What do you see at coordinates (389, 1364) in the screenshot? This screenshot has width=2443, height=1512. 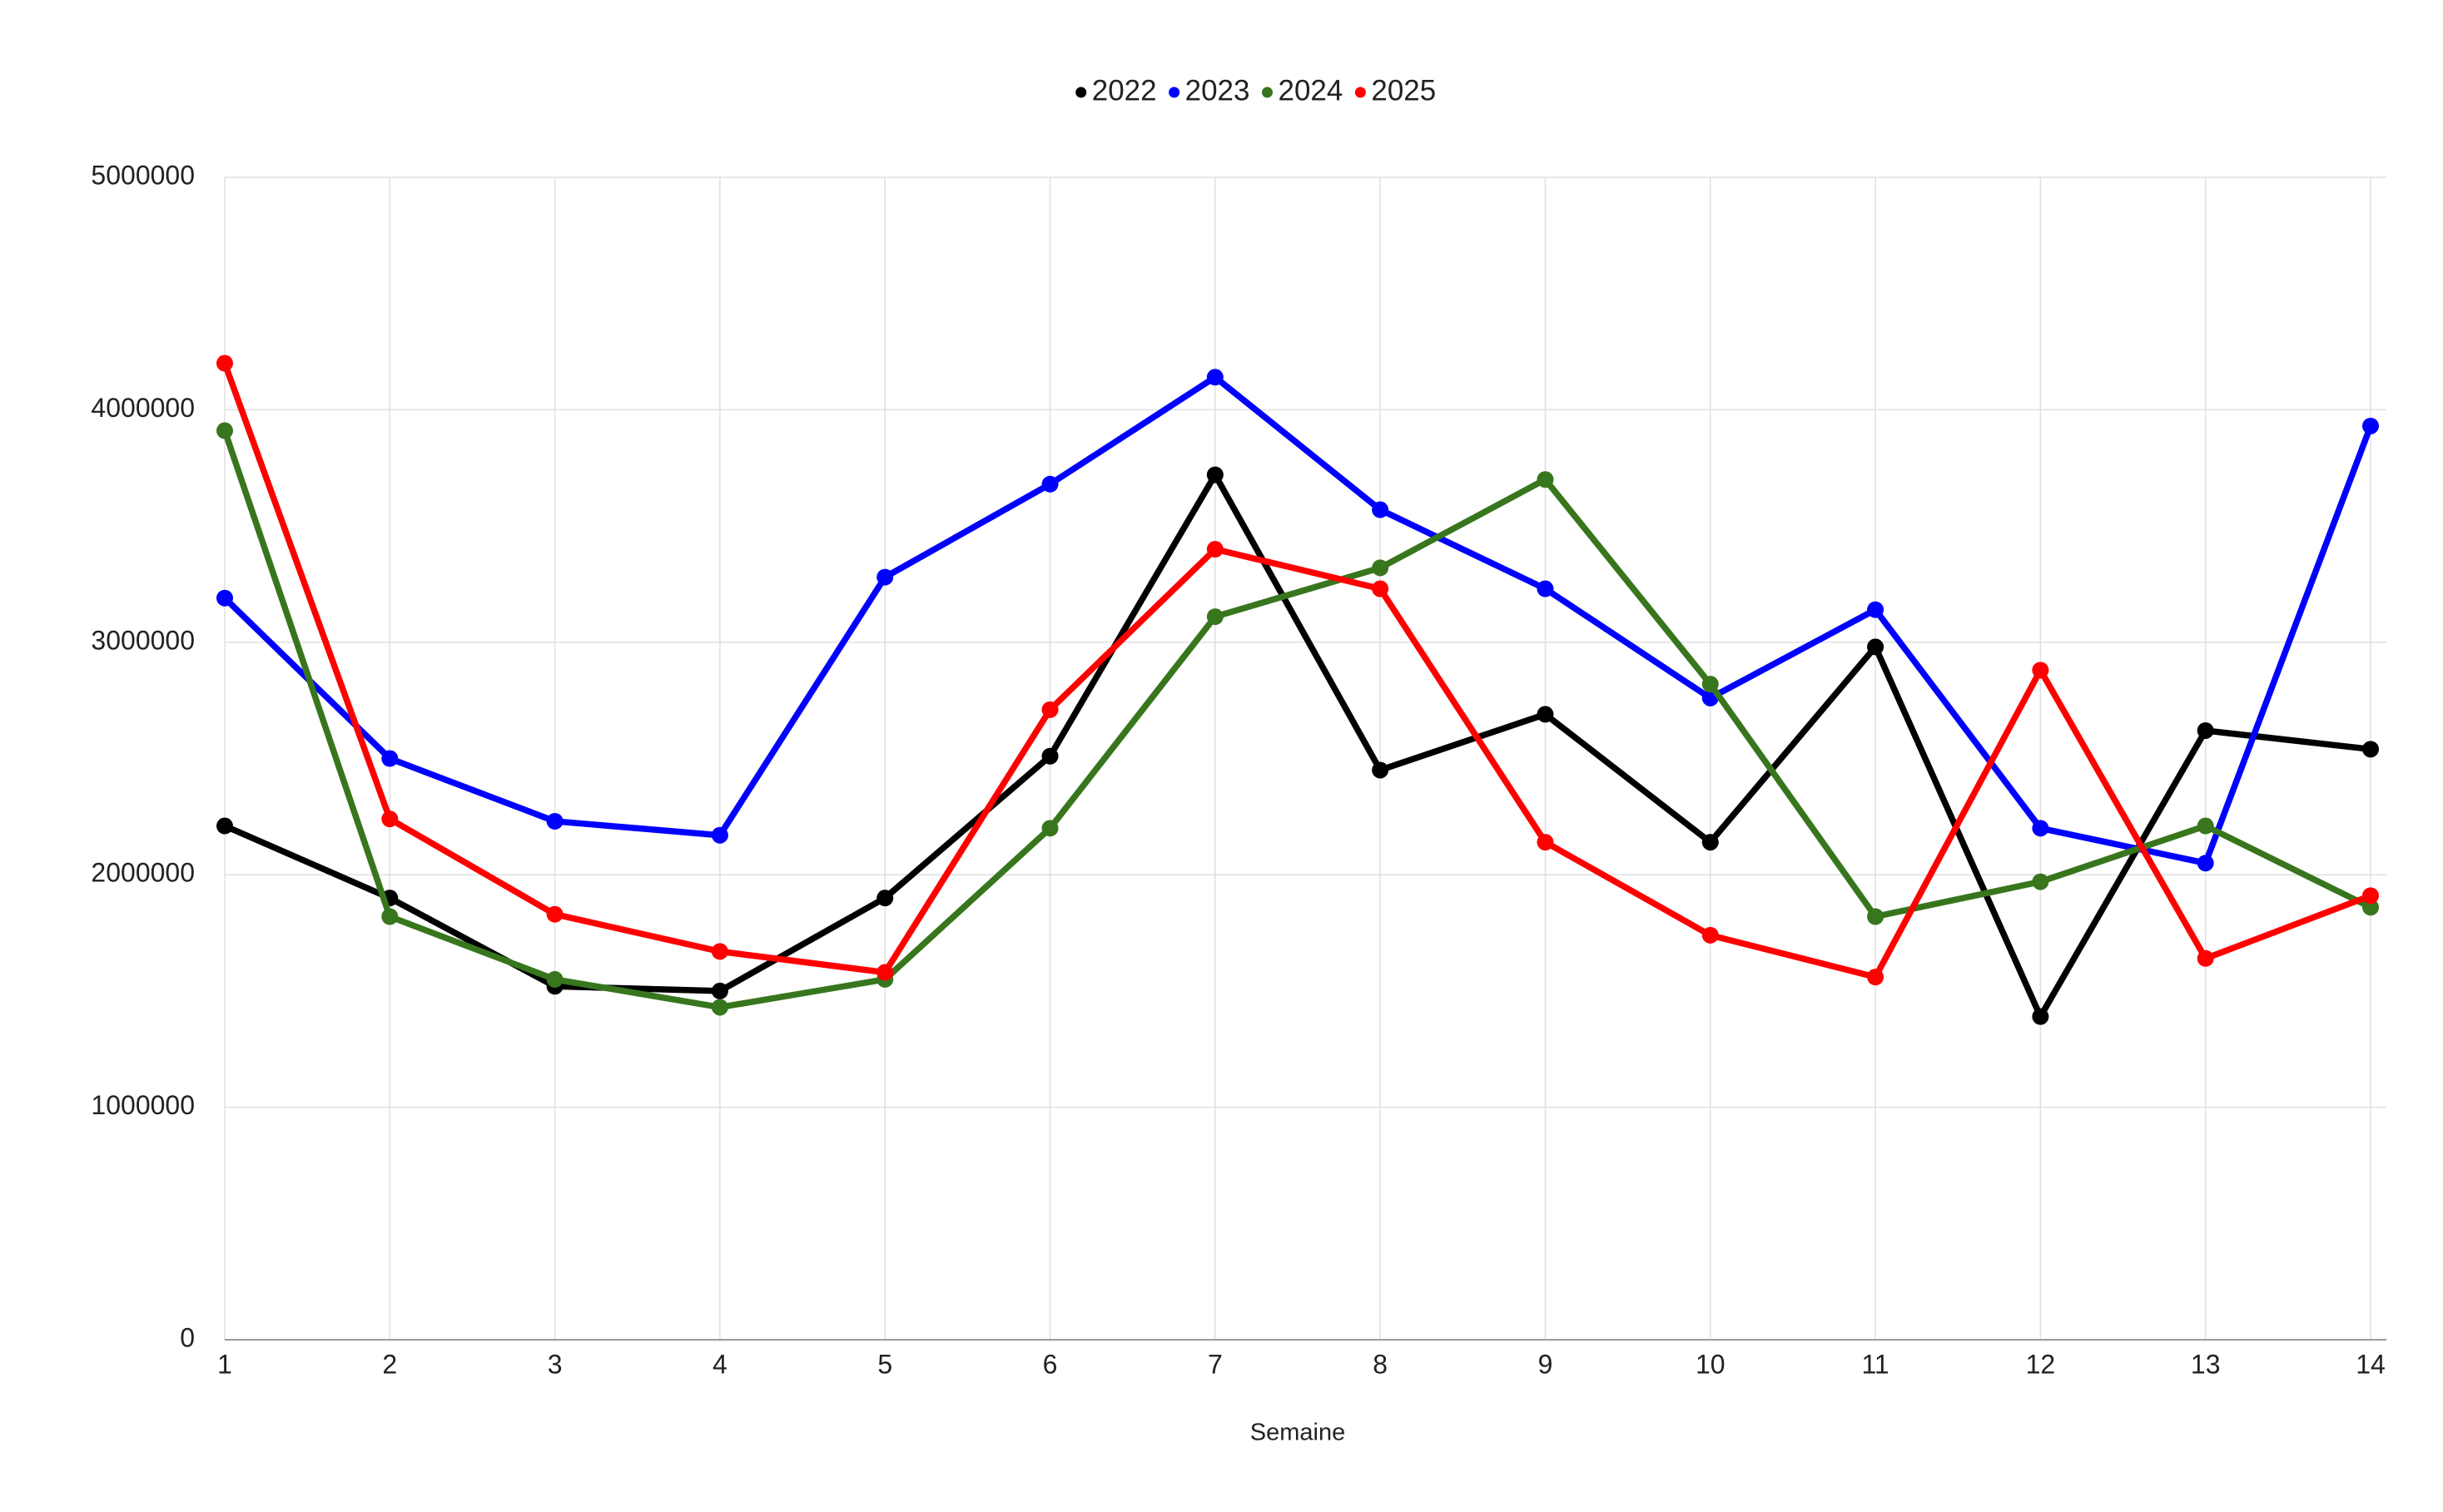 I see `x-tick-label: 2` at bounding box center [389, 1364].